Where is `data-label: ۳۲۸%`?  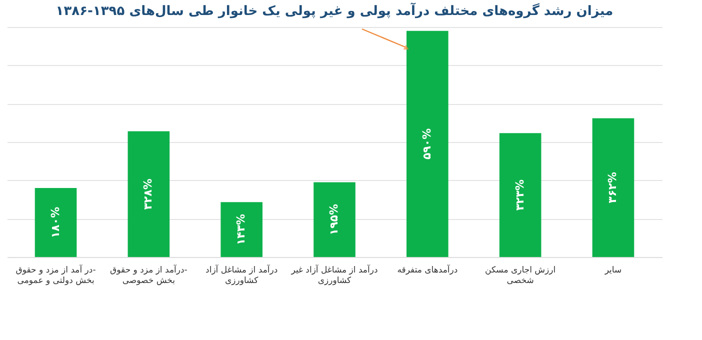 data-label: ۳۲۸% is located at coordinates (148, 194).